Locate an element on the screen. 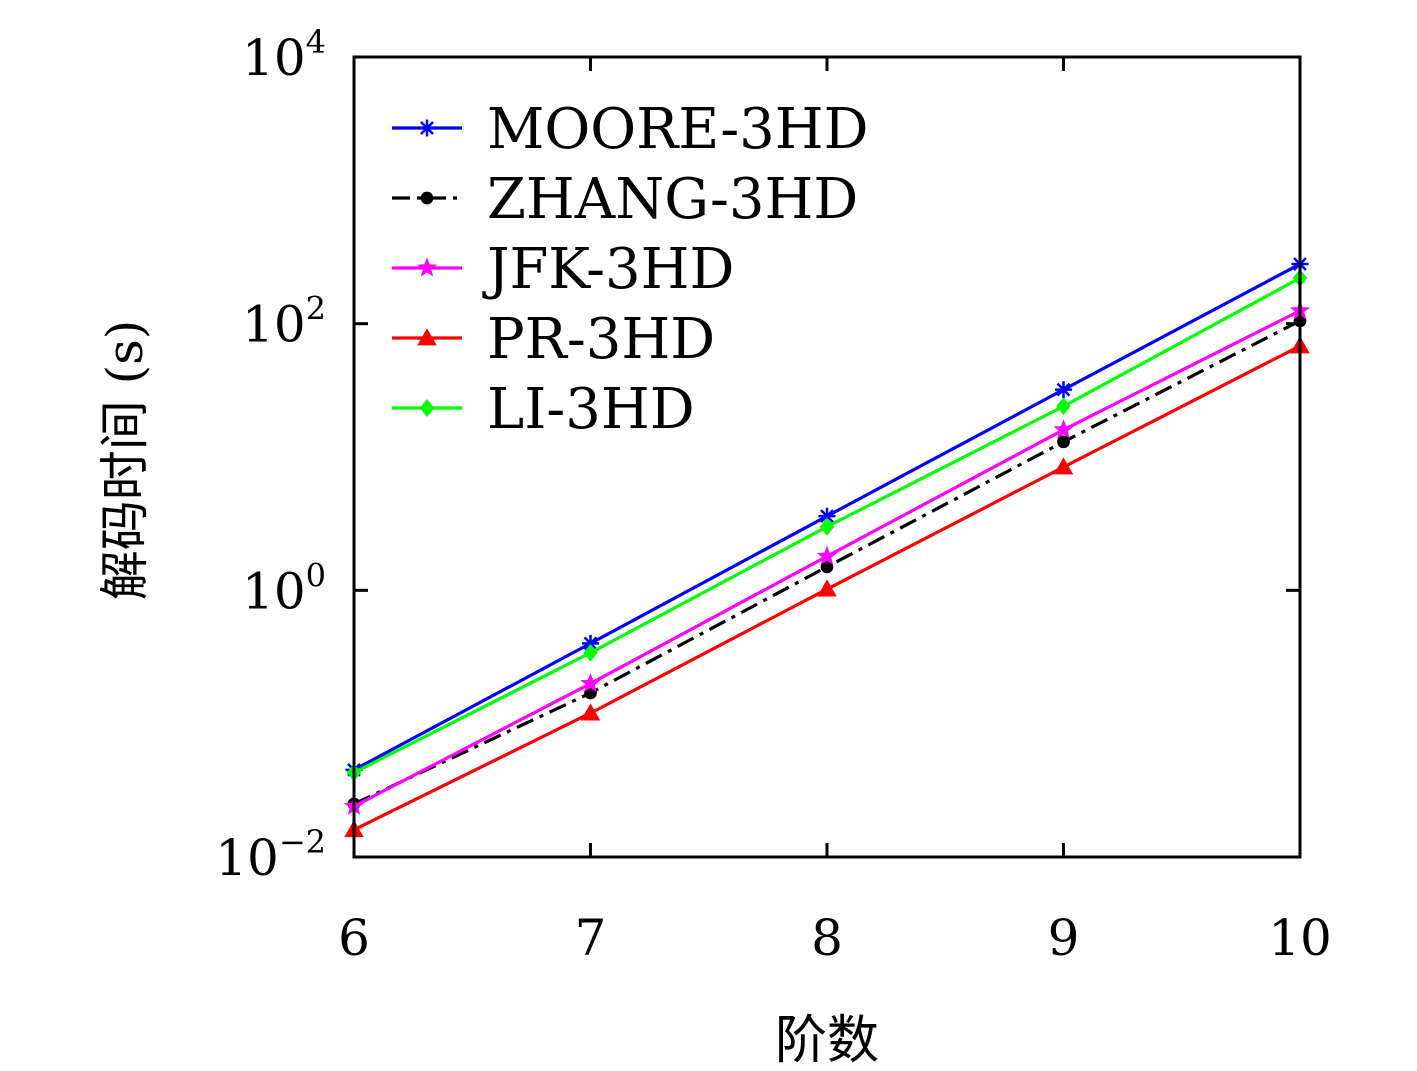  legend-label: JFK-3HD is located at coordinates (608, 269).